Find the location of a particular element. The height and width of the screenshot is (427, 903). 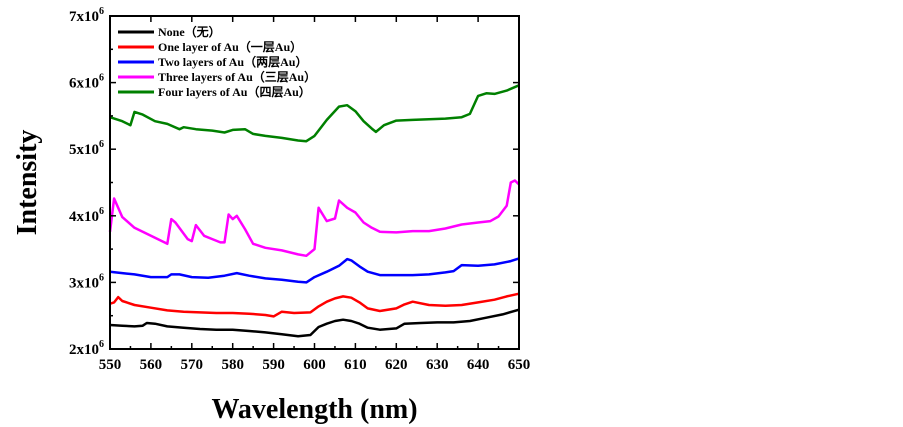

y-tick-base: 6x10 is located at coordinates (84, 84).